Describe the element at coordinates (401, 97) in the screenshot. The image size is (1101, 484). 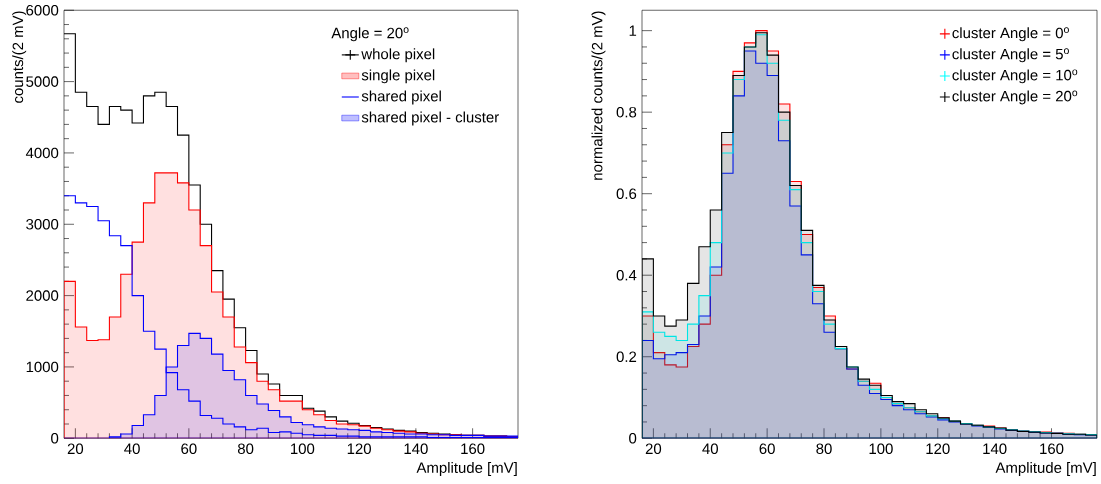
I see `legend-label: shared pixel` at that location.